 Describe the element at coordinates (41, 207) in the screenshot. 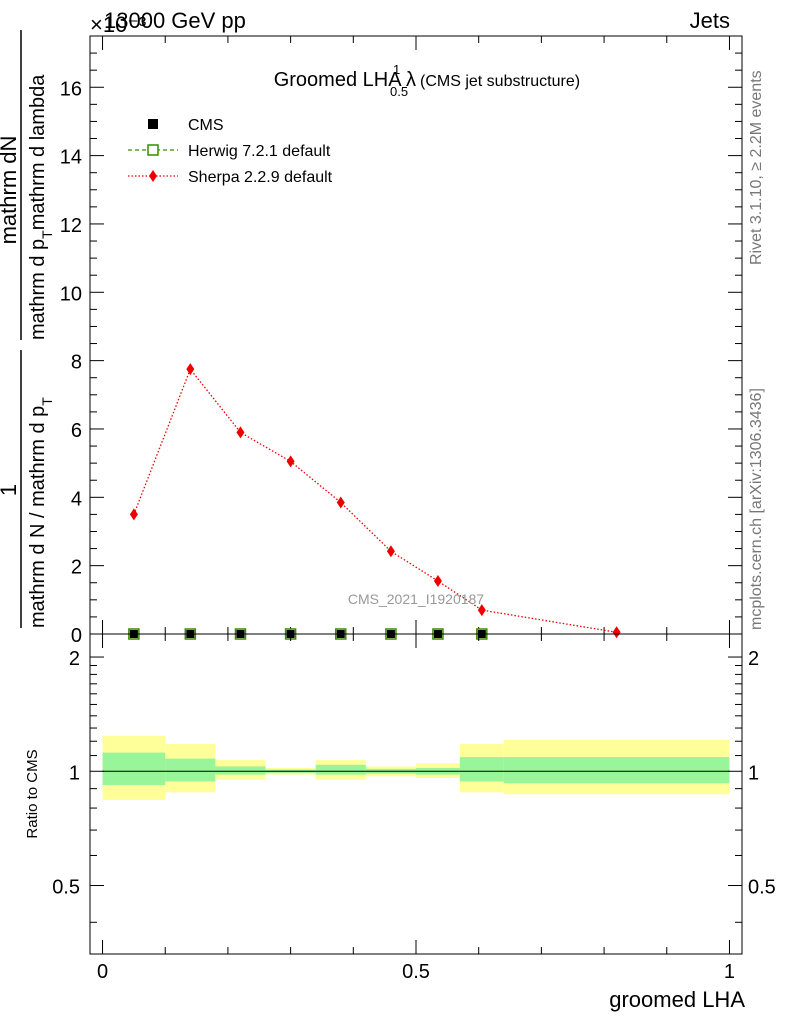

I see `ylabel-den: mathrm d pTmathrm d lambda` at that location.